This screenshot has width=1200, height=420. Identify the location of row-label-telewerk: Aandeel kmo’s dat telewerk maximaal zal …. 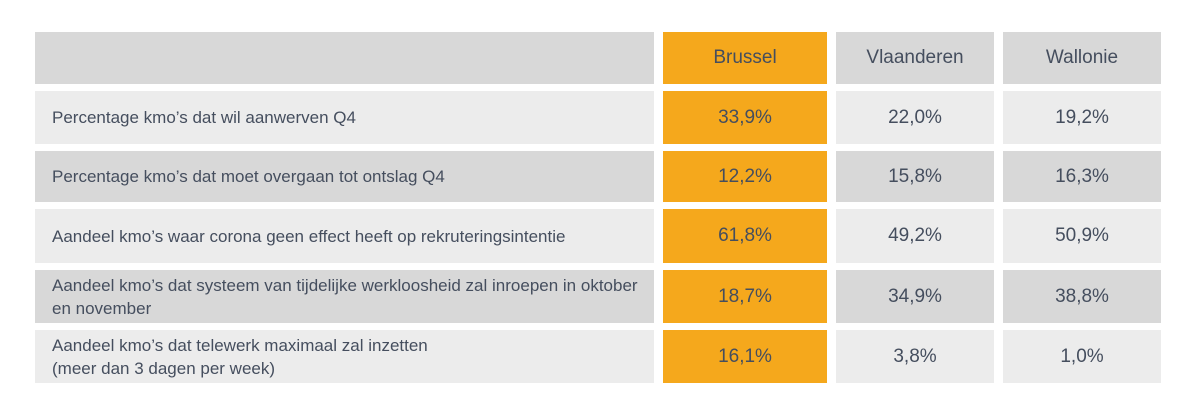
(344, 356).